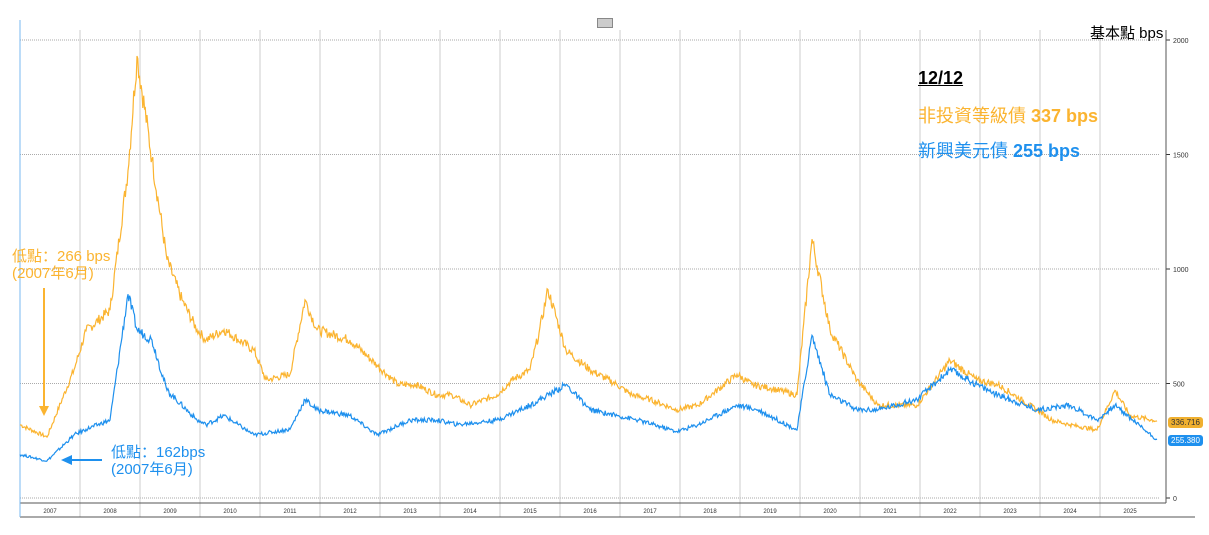 The width and height of the screenshot is (1209, 535). Describe the element at coordinates (1185, 440) in the screenshot. I see `em-last-value-tag: 255.380` at that location.